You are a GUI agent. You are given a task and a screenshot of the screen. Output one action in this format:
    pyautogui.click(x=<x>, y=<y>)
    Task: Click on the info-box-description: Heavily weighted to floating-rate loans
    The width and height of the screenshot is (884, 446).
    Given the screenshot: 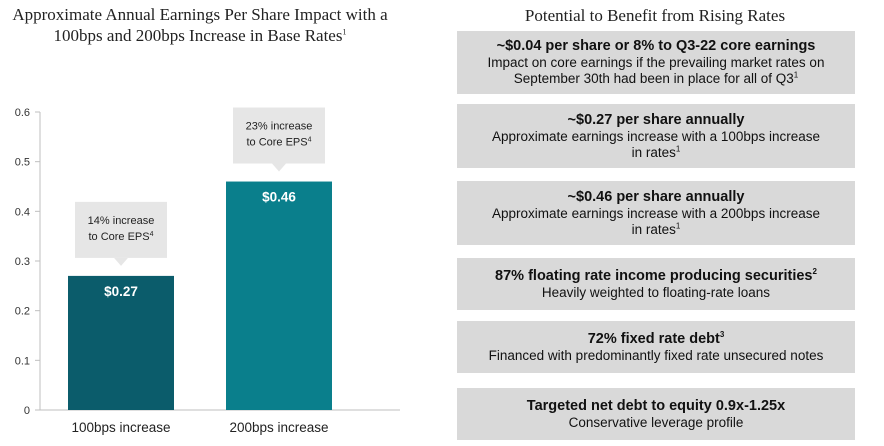 What is the action you would take?
    pyautogui.click(x=656, y=293)
    